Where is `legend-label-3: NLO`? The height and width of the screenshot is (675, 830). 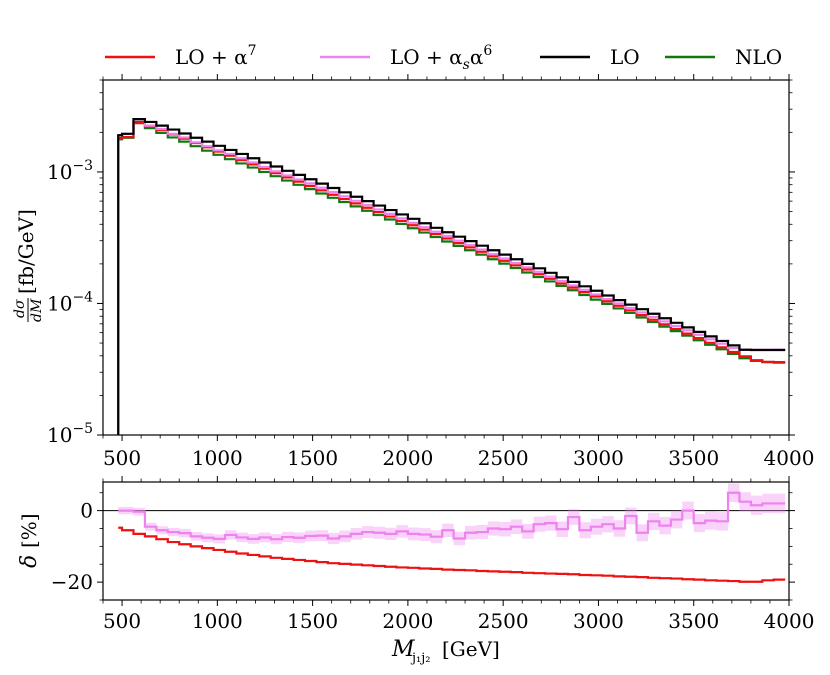 legend-label-3: NLO is located at coordinates (758, 57).